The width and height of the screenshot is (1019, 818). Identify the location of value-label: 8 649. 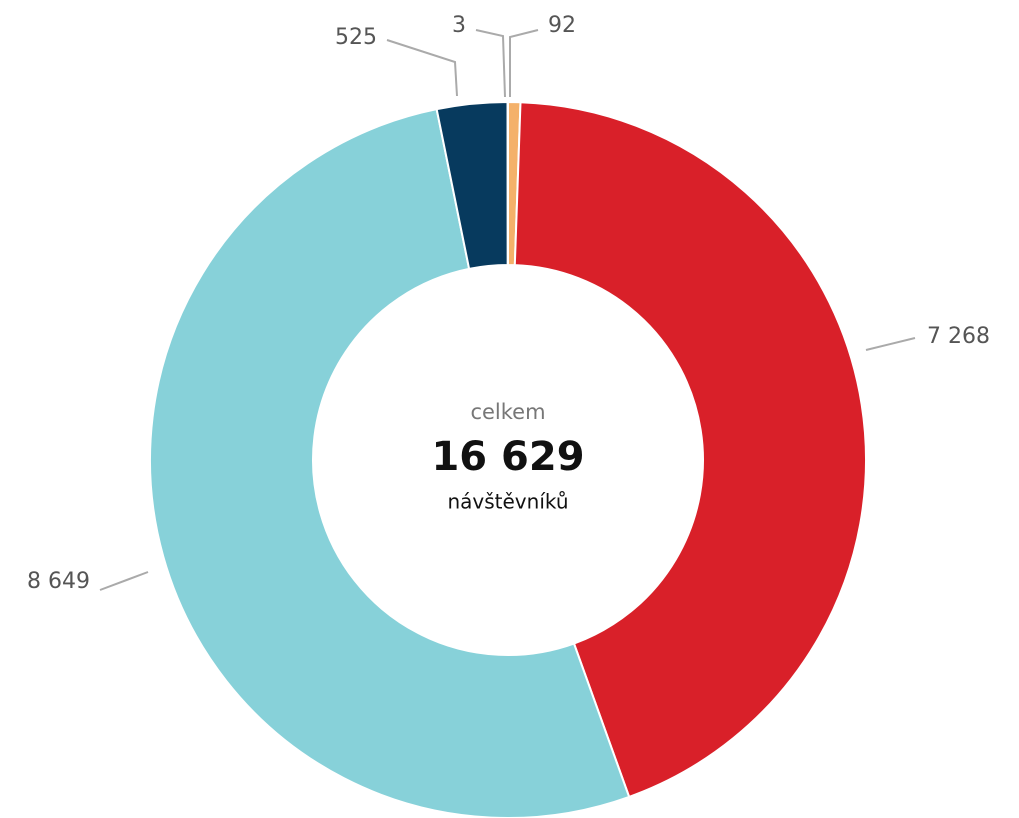
(58, 581).